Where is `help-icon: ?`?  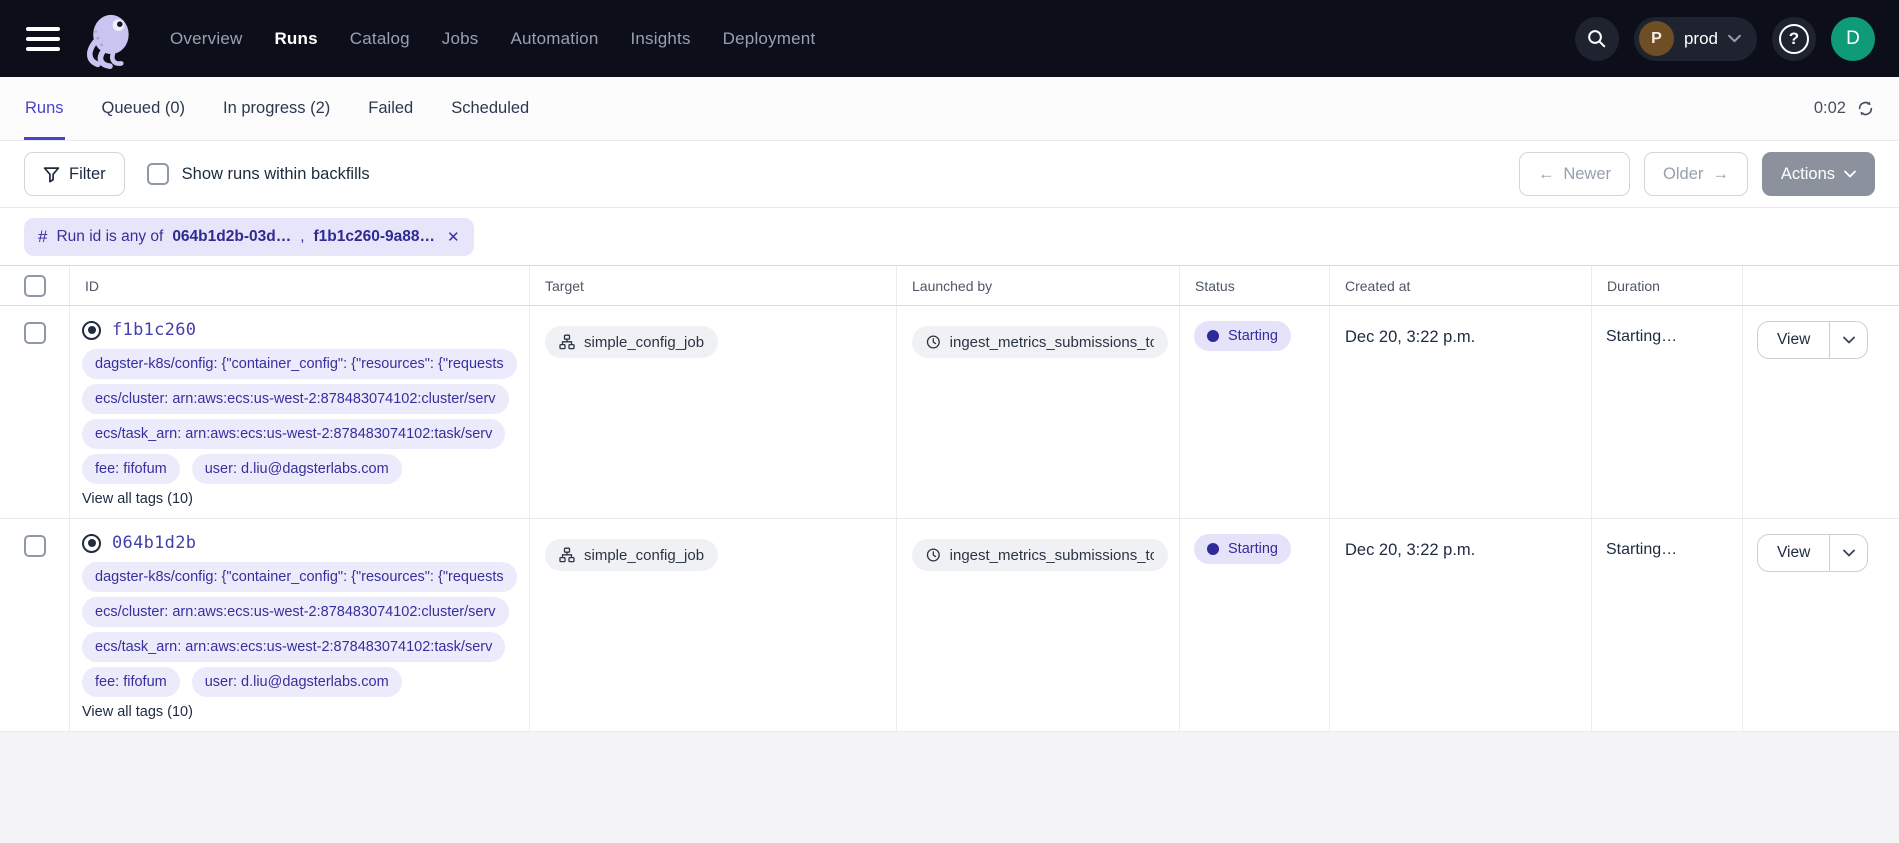 help-icon: ? is located at coordinates (1794, 38).